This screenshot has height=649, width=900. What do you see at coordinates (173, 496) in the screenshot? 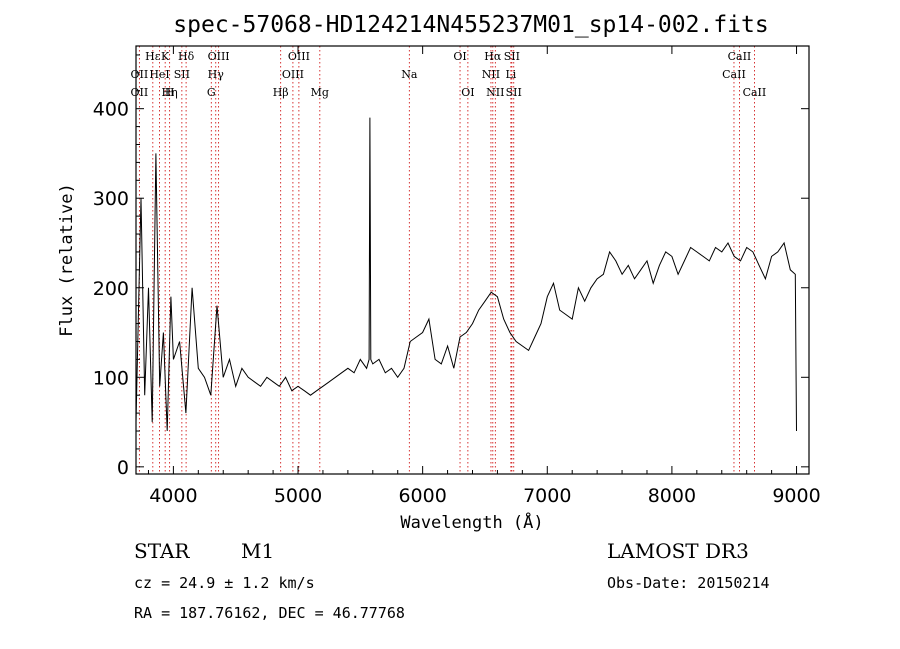
I see `x-tick-label: 4000` at bounding box center [173, 496].